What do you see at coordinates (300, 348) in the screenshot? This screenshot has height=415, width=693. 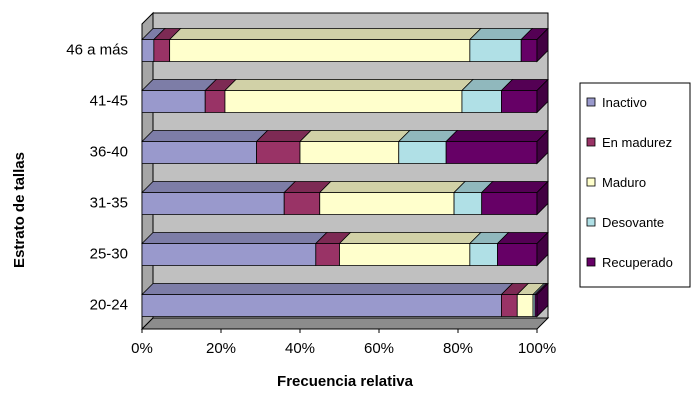 I see `x-tick-label: 40%` at bounding box center [300, 348].